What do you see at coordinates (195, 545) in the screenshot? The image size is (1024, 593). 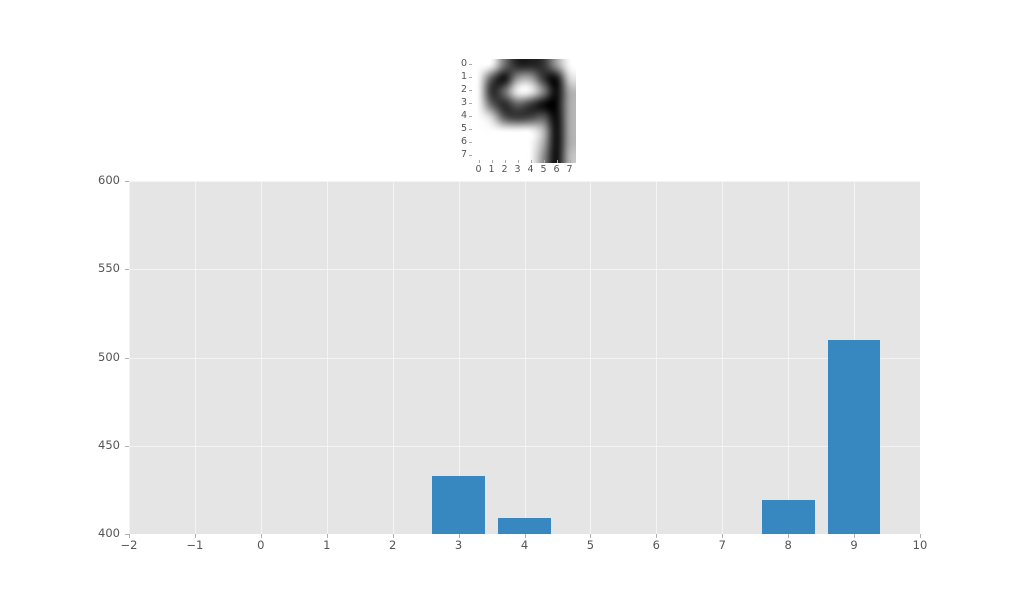 I see `histogram-xtick-label: −1` at bounding box center [195, 545].